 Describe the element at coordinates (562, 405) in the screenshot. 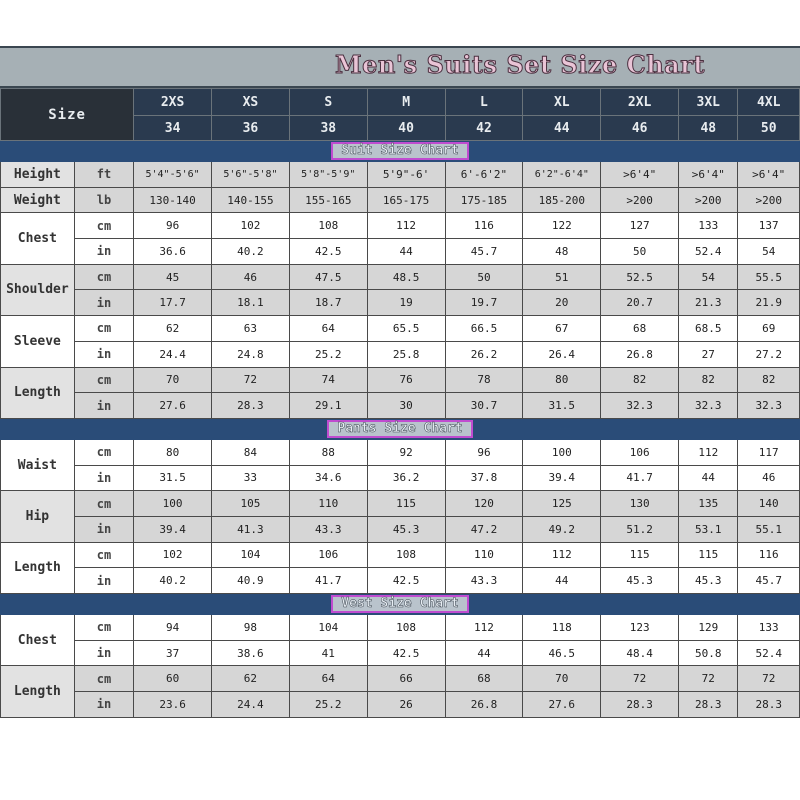

I see `value-cell: 31.5` at that location.